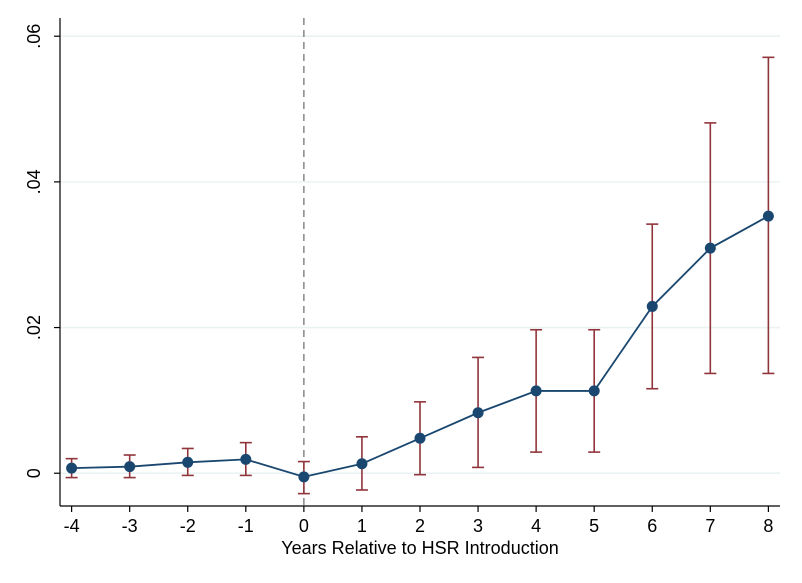 This screenshot has width=802, height=583. Describe the element at coordinates (362, 526) in the screenshot. I see `x-tick-label: 1` at that location.